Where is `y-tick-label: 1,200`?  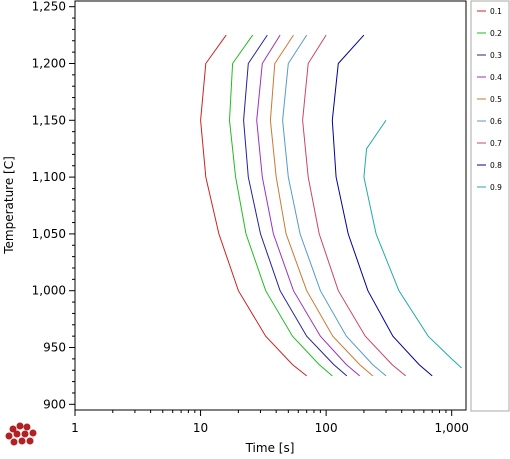
y-tick-label: 1,200 is located at coordinates (49, 63).